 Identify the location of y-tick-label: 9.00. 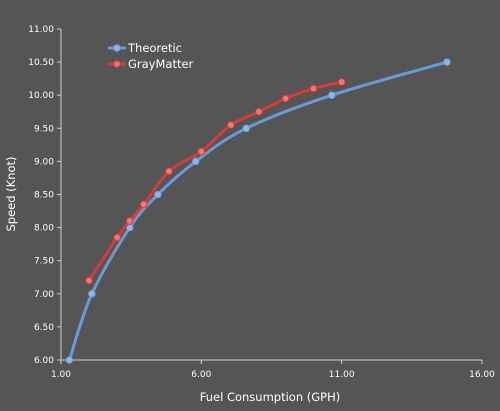
(44, 162).